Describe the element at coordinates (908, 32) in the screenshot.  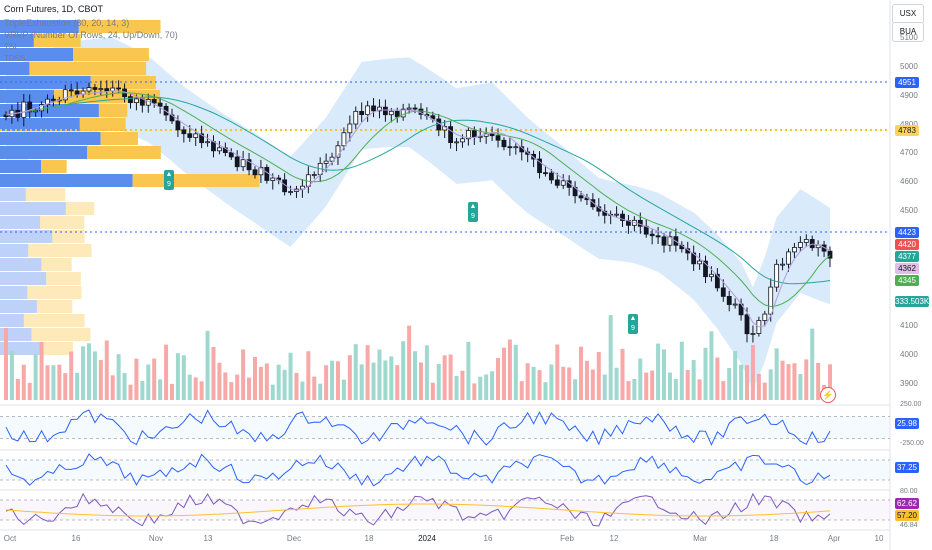
I see `currency-button-bua: BUA` at that location.